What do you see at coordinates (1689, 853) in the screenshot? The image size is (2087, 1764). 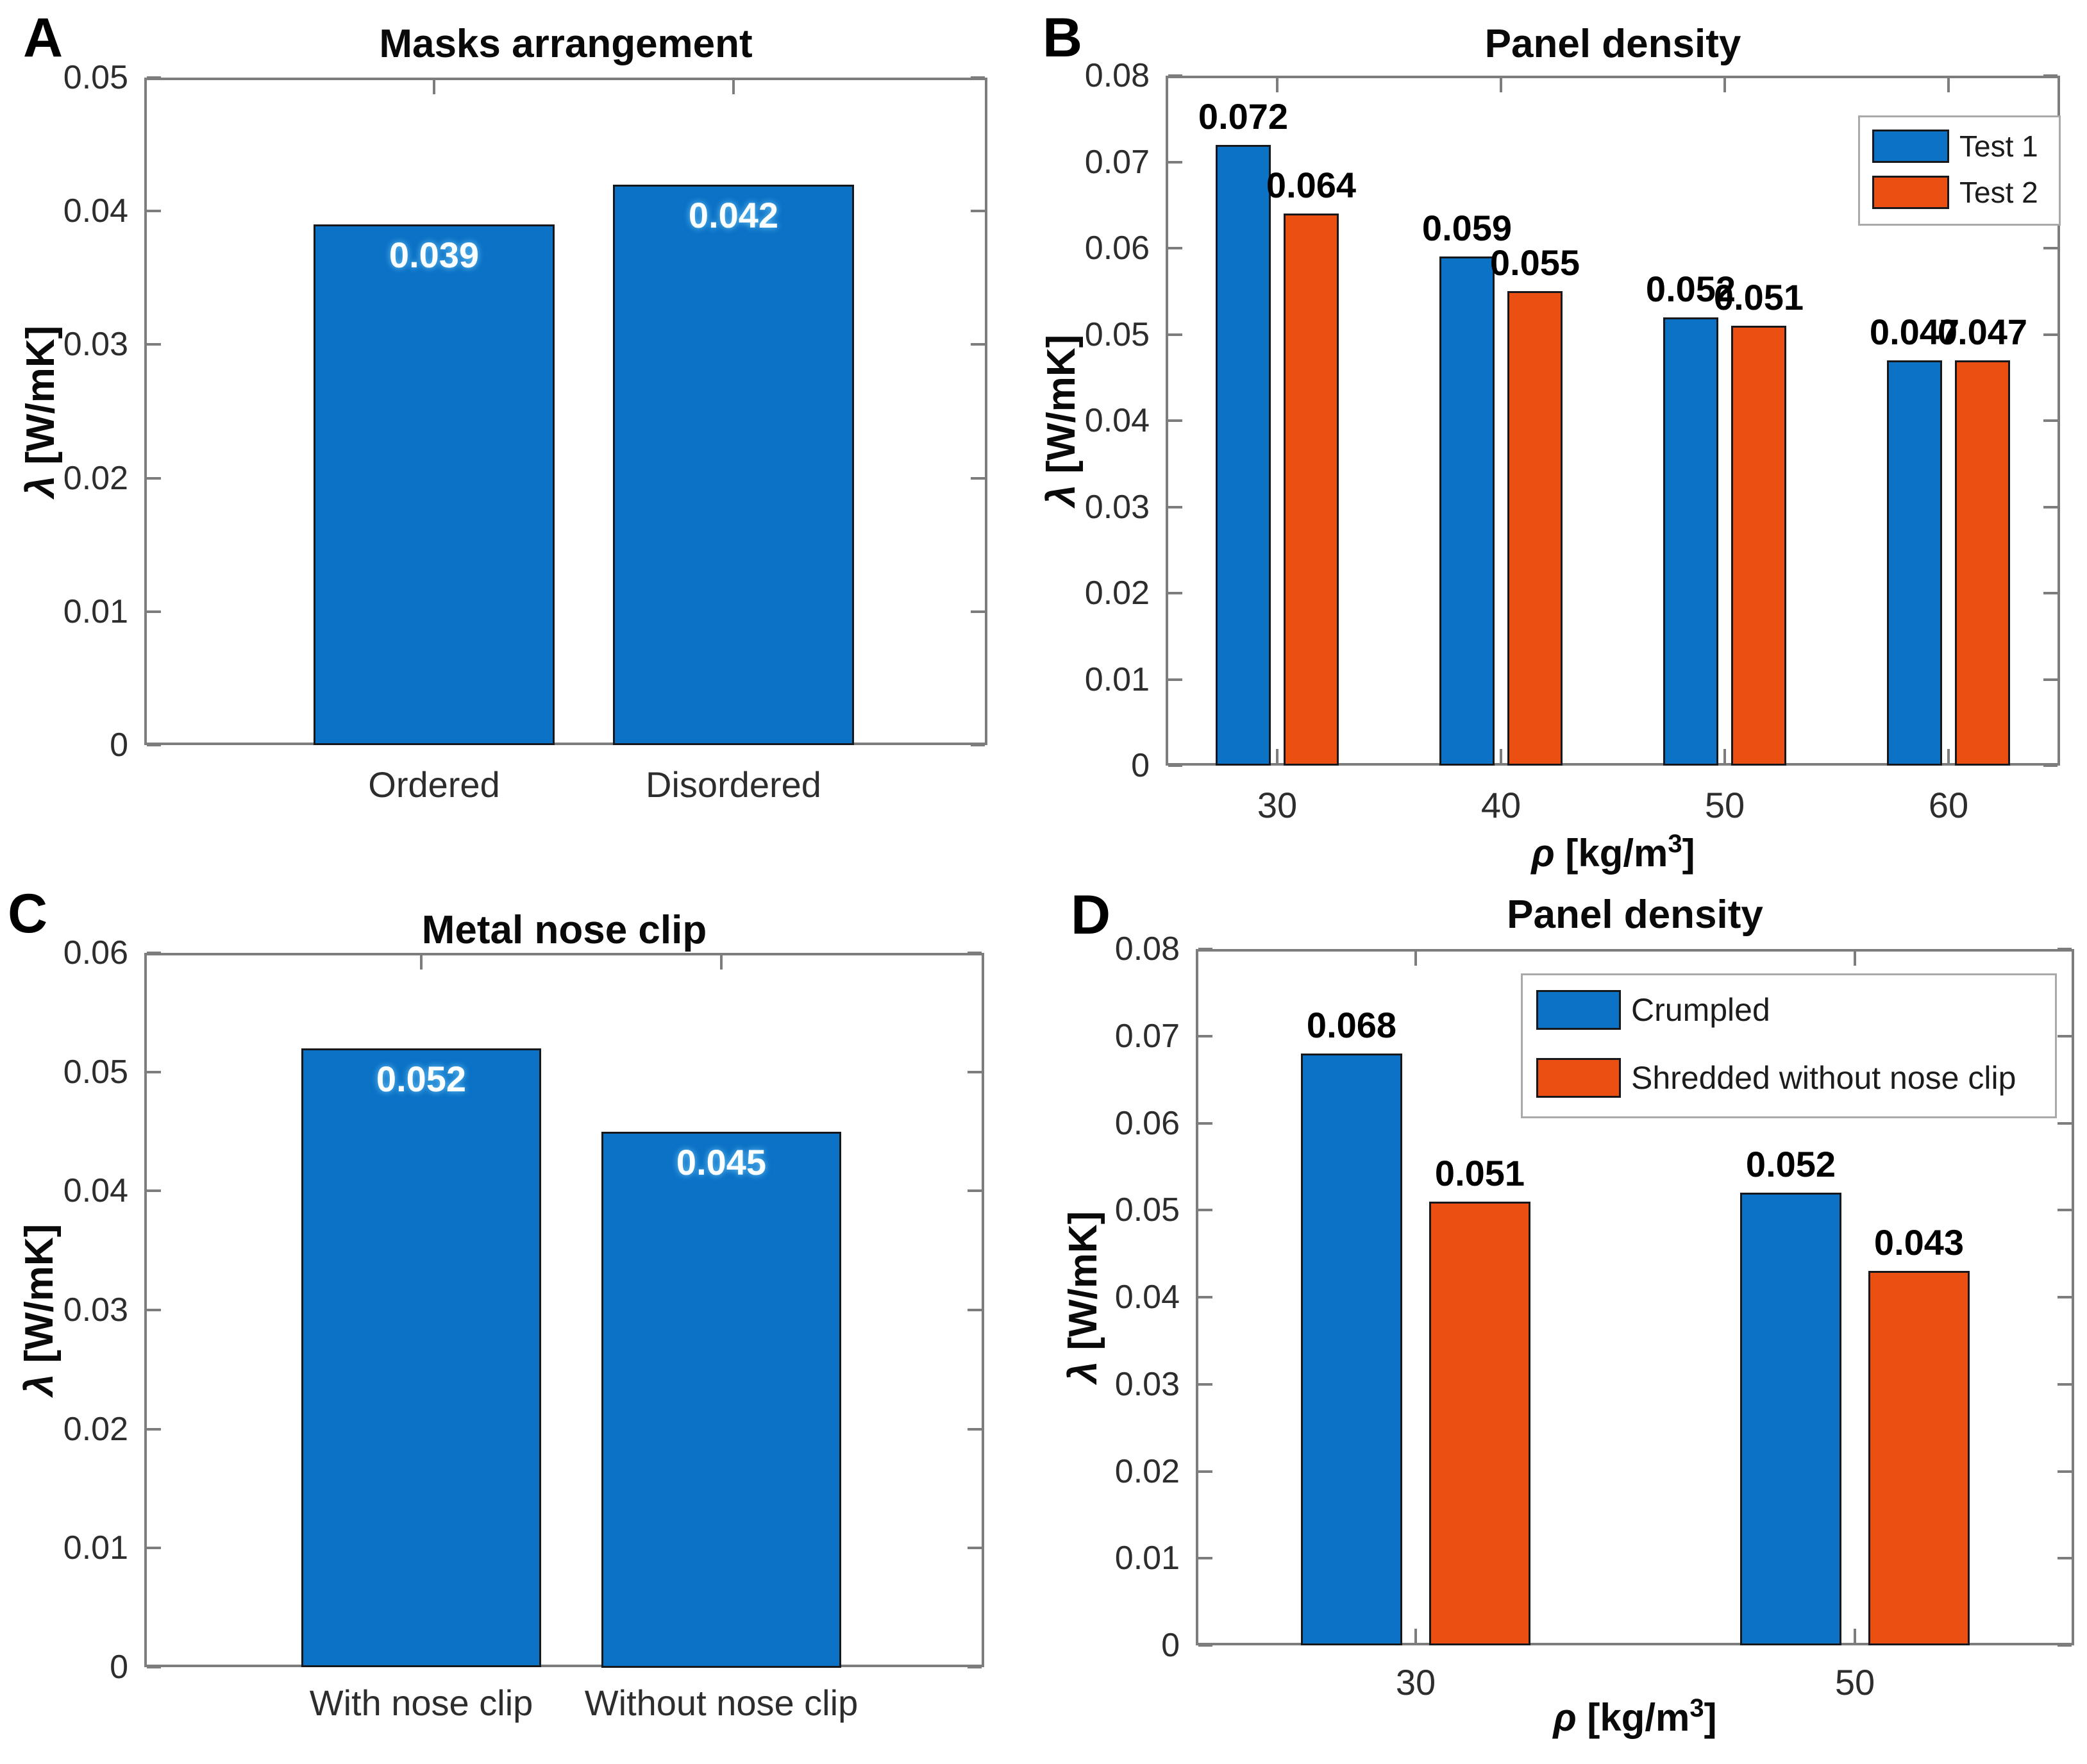 I see `x-axis-label-post: ]` at bounding box center [1689, 853].